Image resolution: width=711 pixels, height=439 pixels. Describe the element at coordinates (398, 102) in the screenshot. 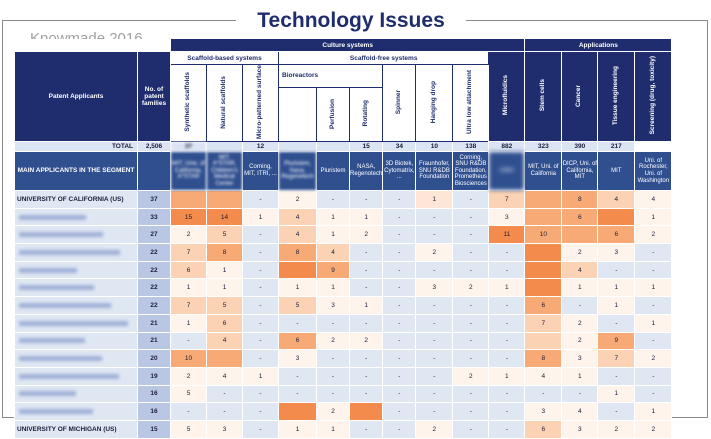

I see `col-header-spinner: Spinner` at that location.